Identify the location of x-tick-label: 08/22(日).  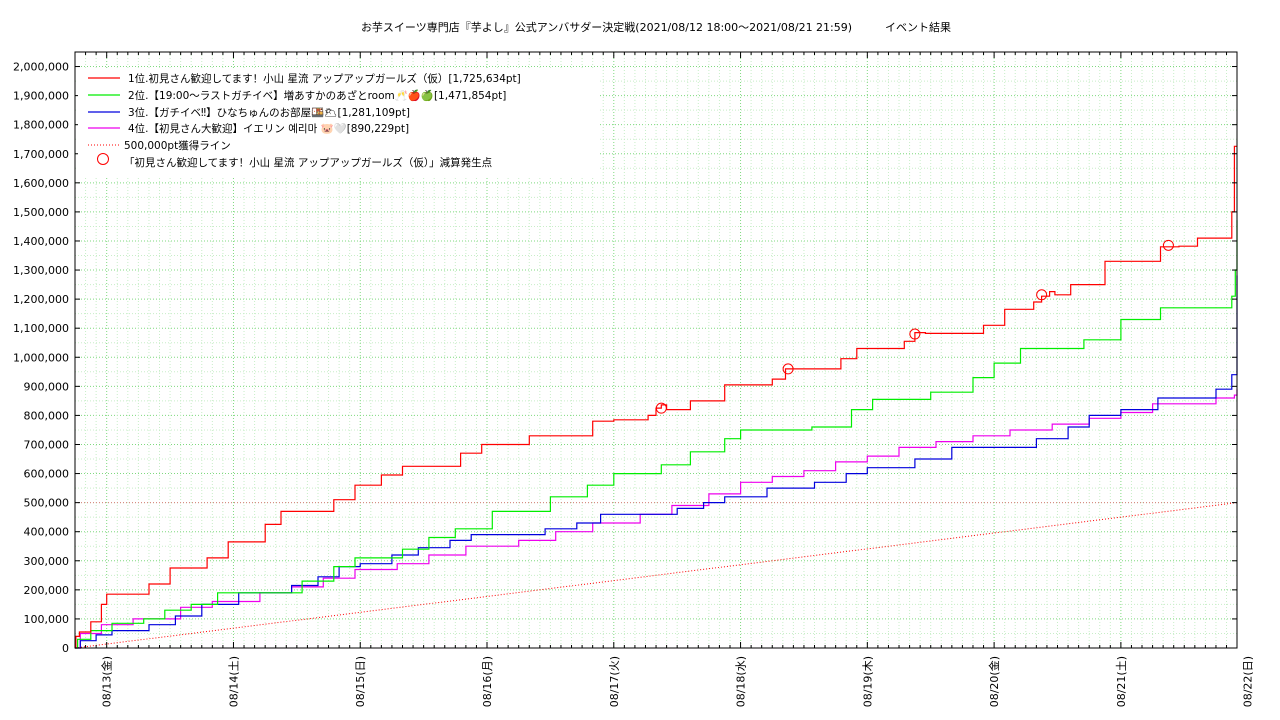
(1248, 681).